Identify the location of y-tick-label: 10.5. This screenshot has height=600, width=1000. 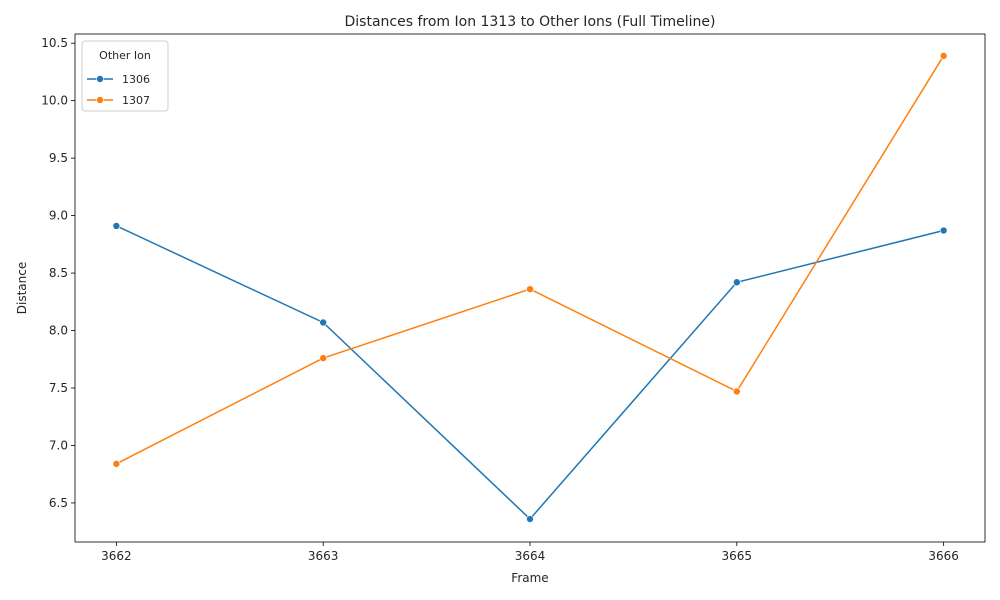
(54, 43).